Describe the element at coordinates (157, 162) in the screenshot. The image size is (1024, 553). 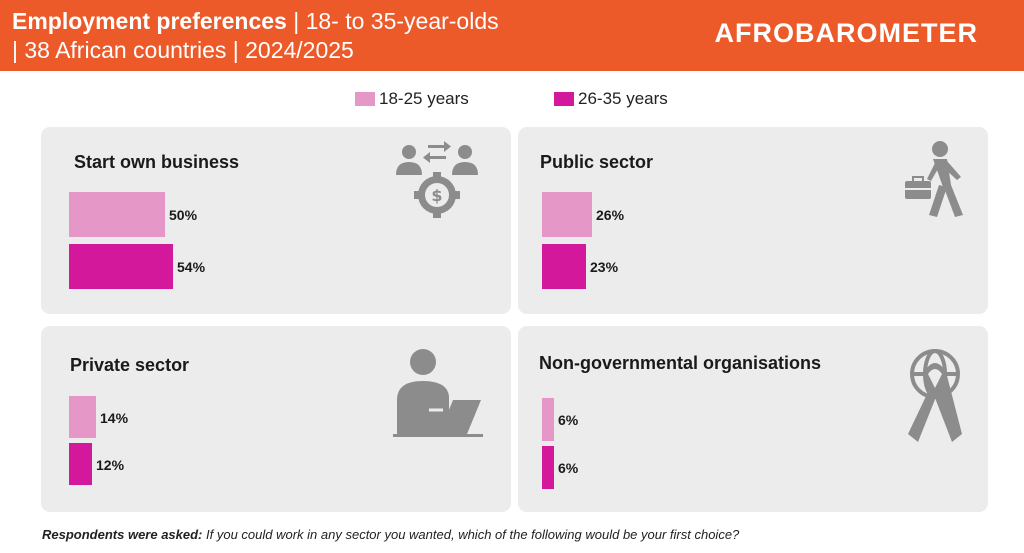
I see `panel-title-start-own-business: Start own business` at that location.